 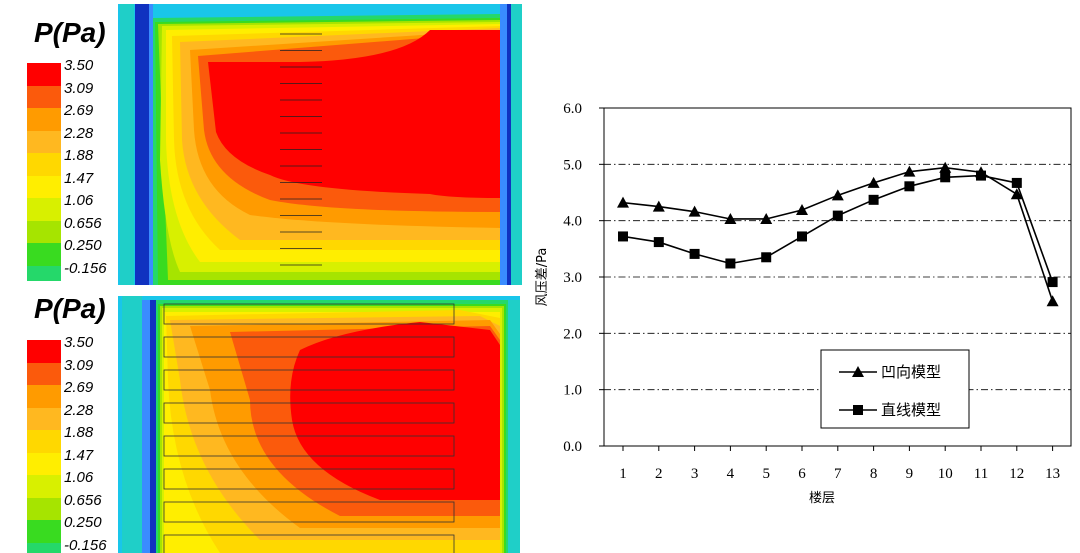 I want to click on y-tick-label: 3.0, so click(x=572, y=278).